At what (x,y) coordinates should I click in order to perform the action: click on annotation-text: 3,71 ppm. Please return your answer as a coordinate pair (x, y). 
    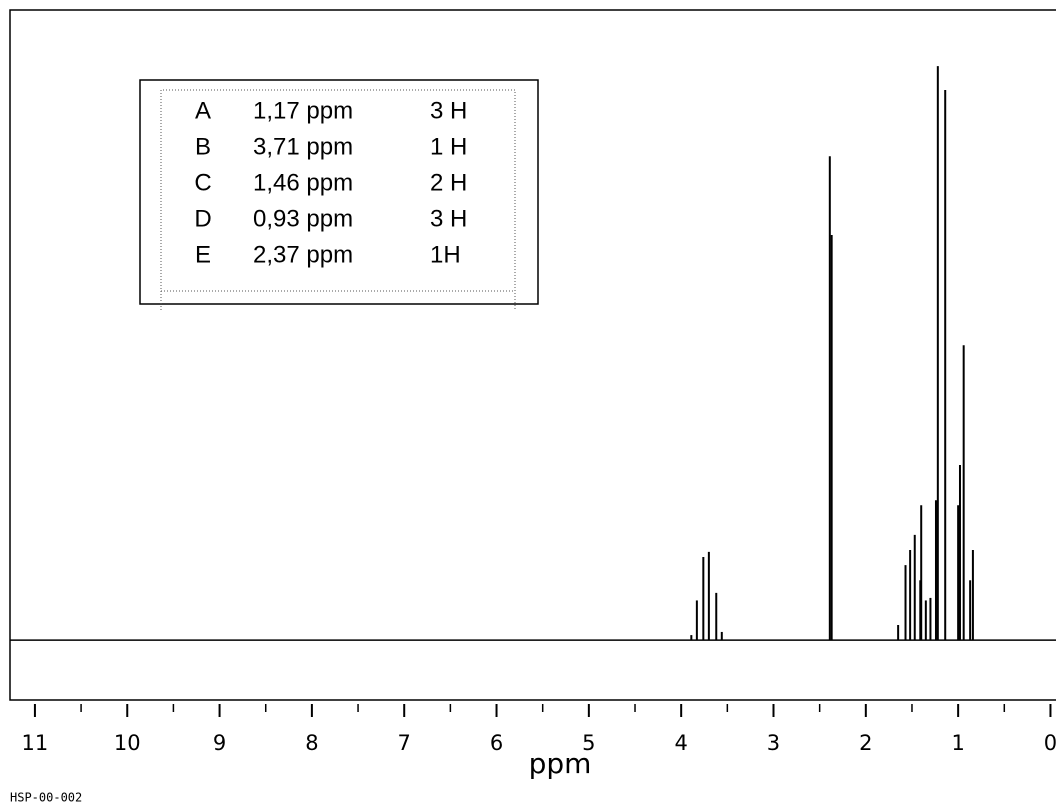
    Looking at the image, I should click on (303, 146).